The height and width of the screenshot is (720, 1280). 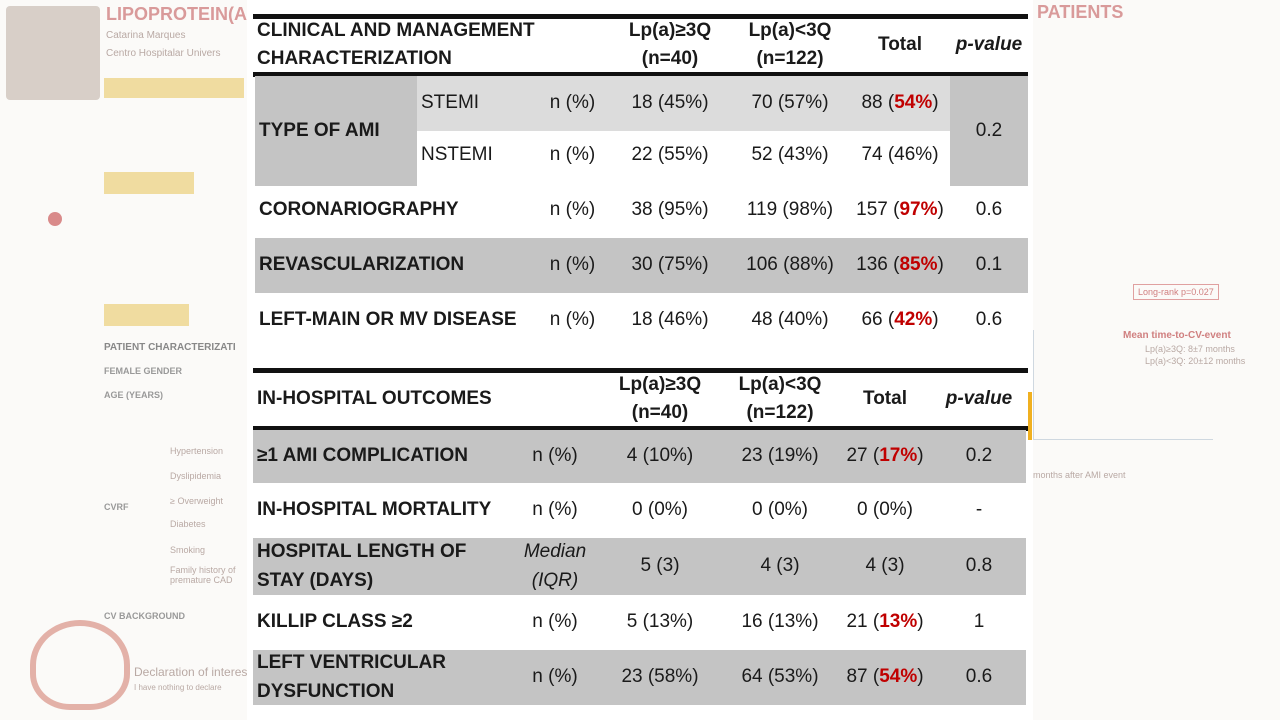 I want to click on row-sublabel: NSTEMI, so click(x=457, y=155).